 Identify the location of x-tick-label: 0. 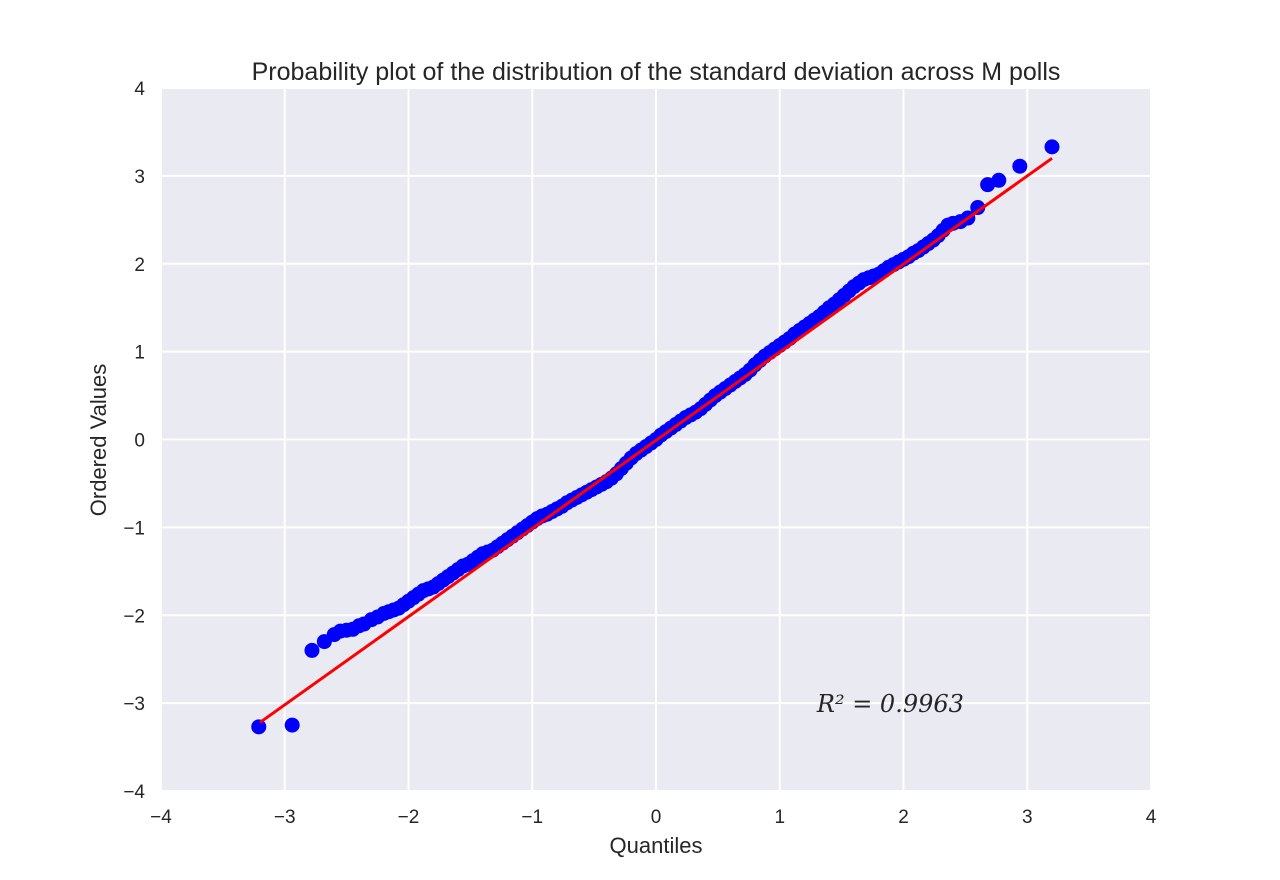
(656, 817).